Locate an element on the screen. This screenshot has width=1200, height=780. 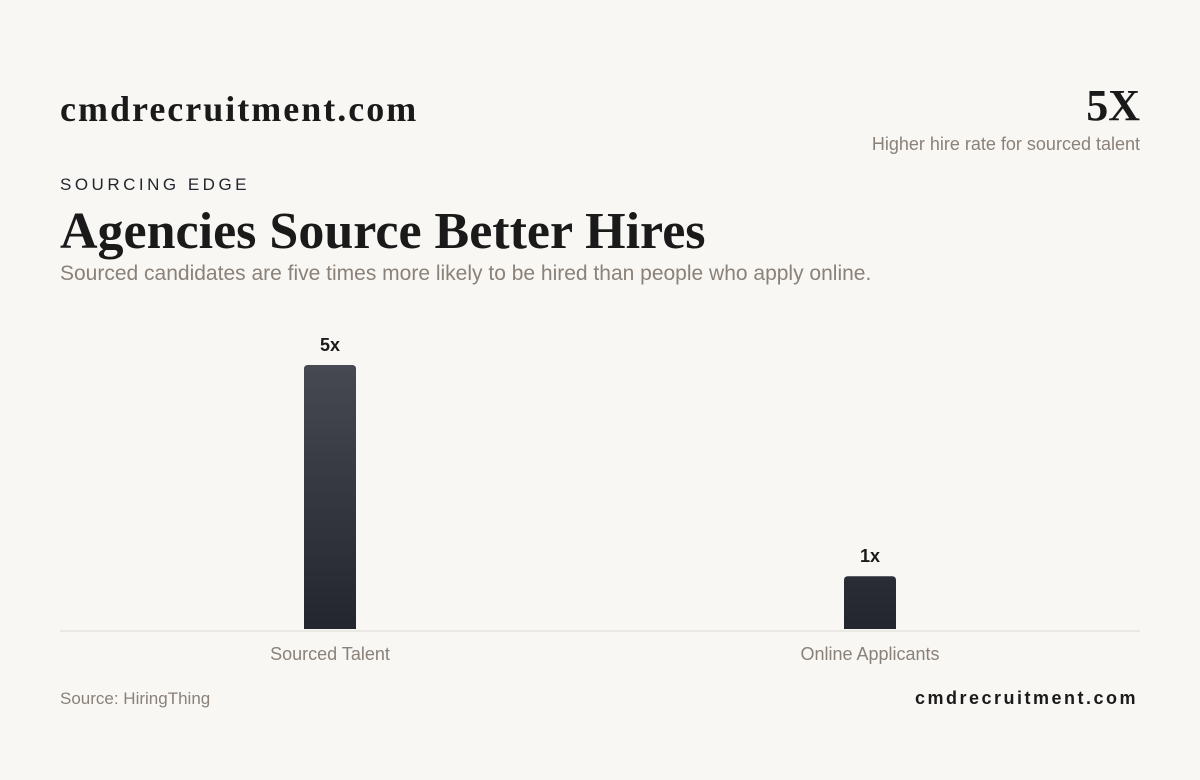
x-tick-label: Sourced Talent is located at coordinates (330, 654).